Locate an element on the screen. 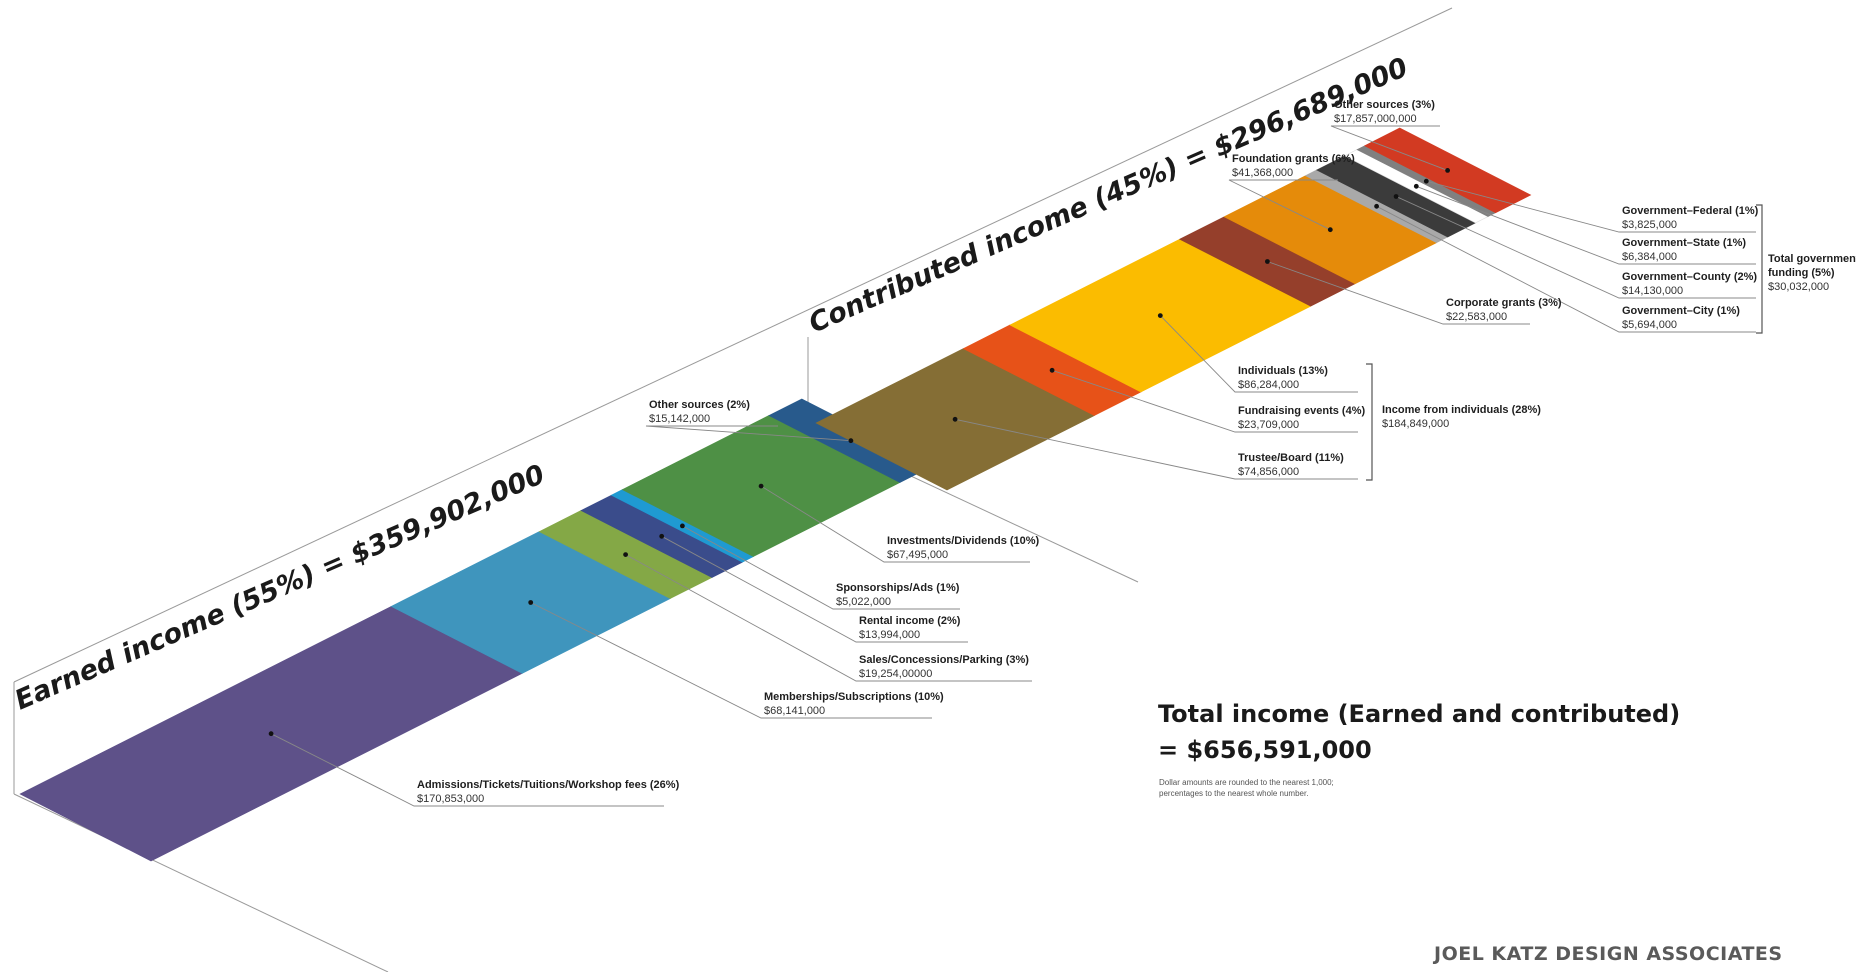 The image size is (1856, 972). label-foundation-name: Foundation grants (6%) is located at coordinates (1293, 159).